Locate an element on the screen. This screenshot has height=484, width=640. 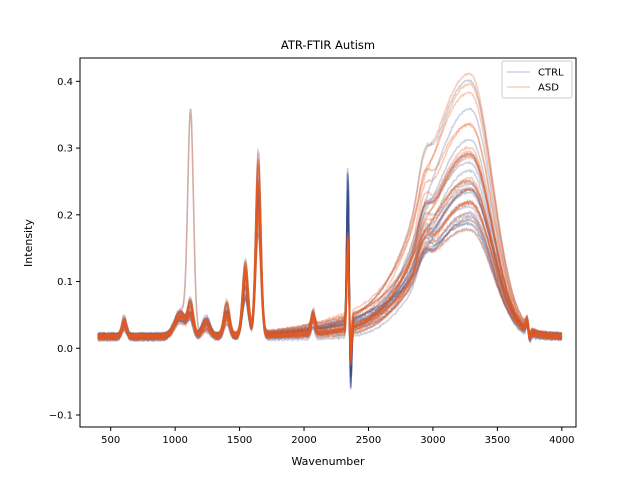
x-tick-label: 2500 is located at coordinates (368, 440).